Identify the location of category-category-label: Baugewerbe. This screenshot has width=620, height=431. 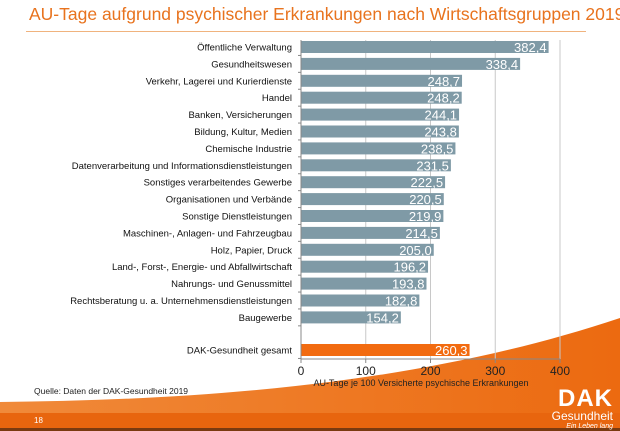
(265, 318).